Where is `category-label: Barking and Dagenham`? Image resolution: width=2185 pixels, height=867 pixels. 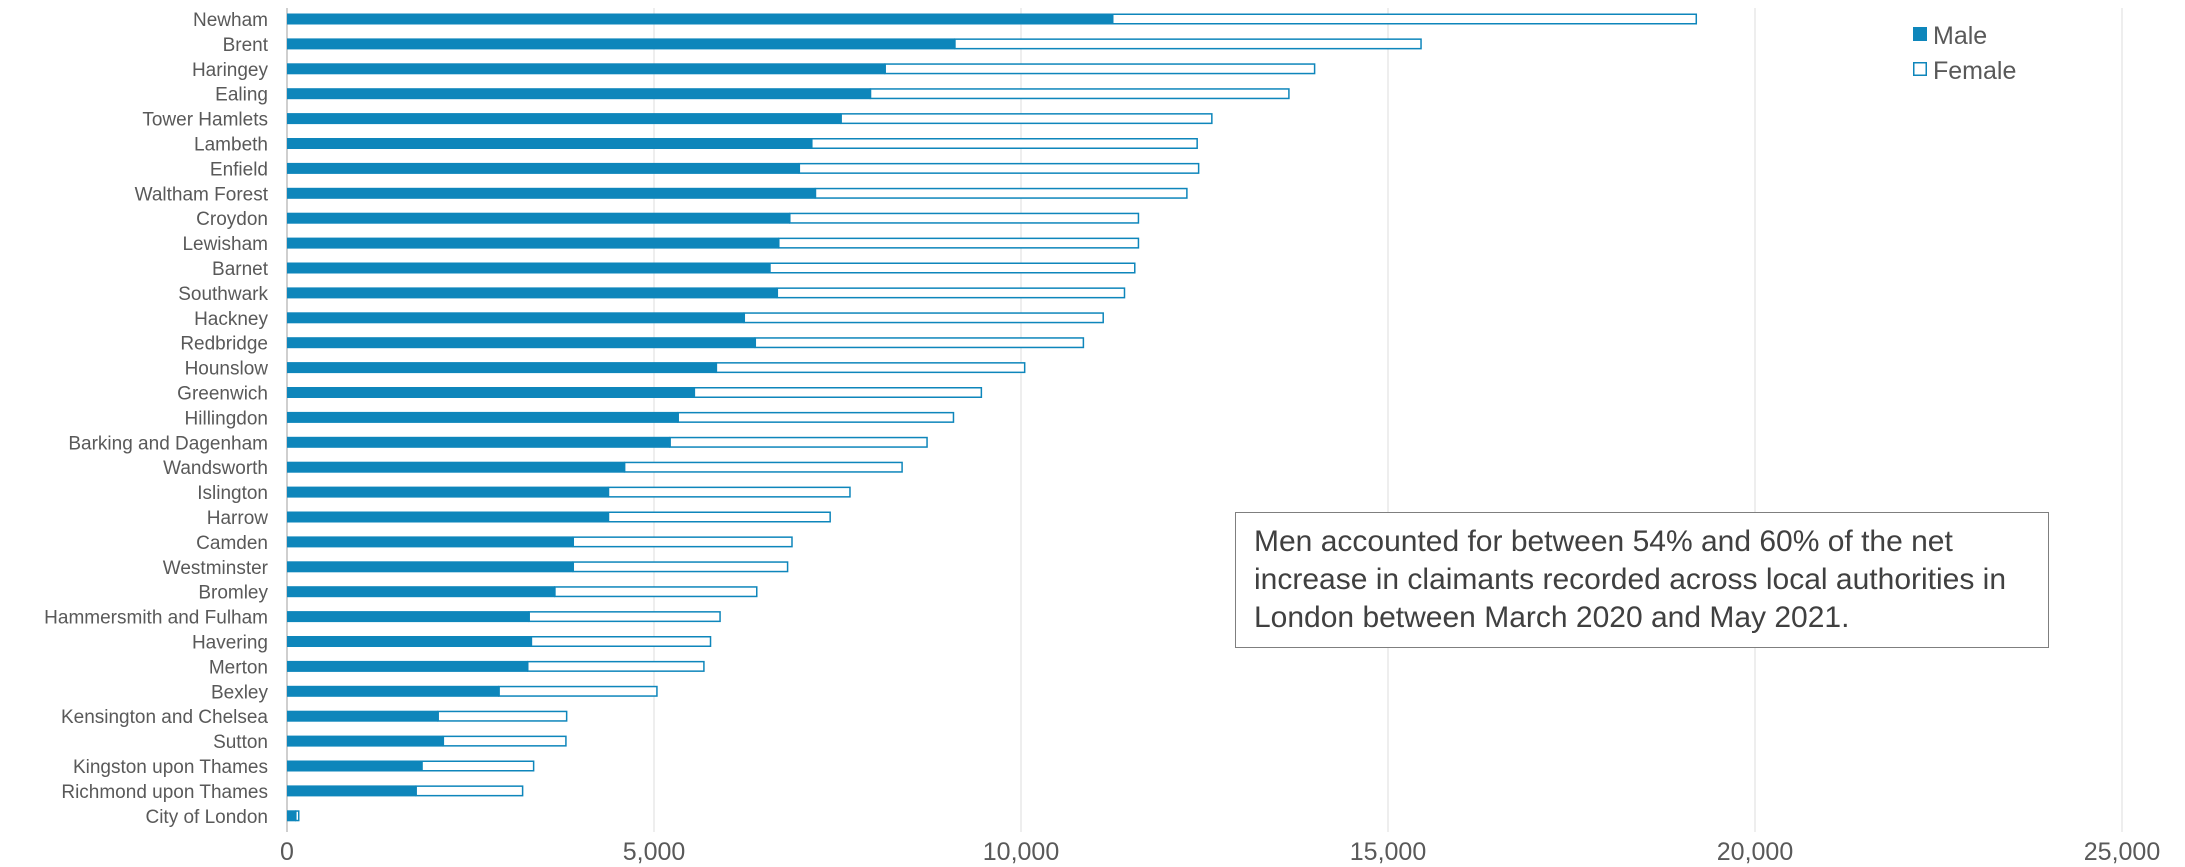
category-label: Barking and Dagenham is located at coordinates (168, 443).